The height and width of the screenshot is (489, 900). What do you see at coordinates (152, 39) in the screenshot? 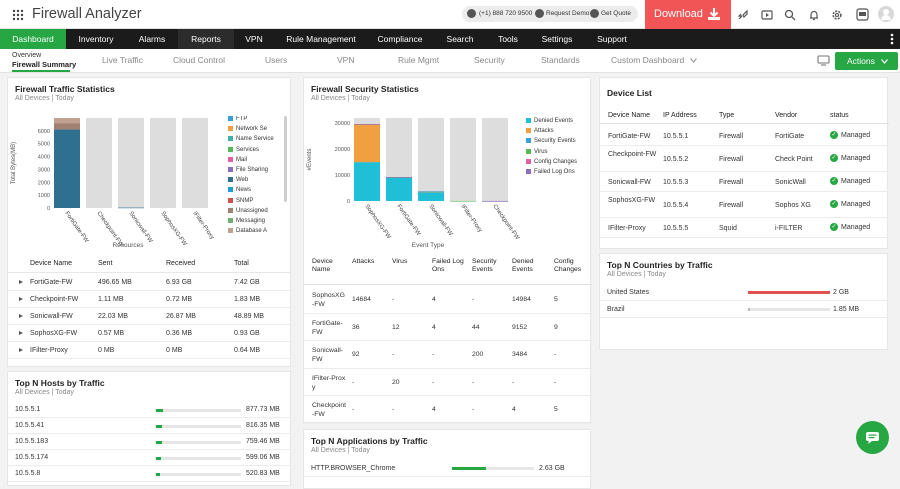
I see `menu-item-alarms: Alarms` at bounding box center [152, 39].